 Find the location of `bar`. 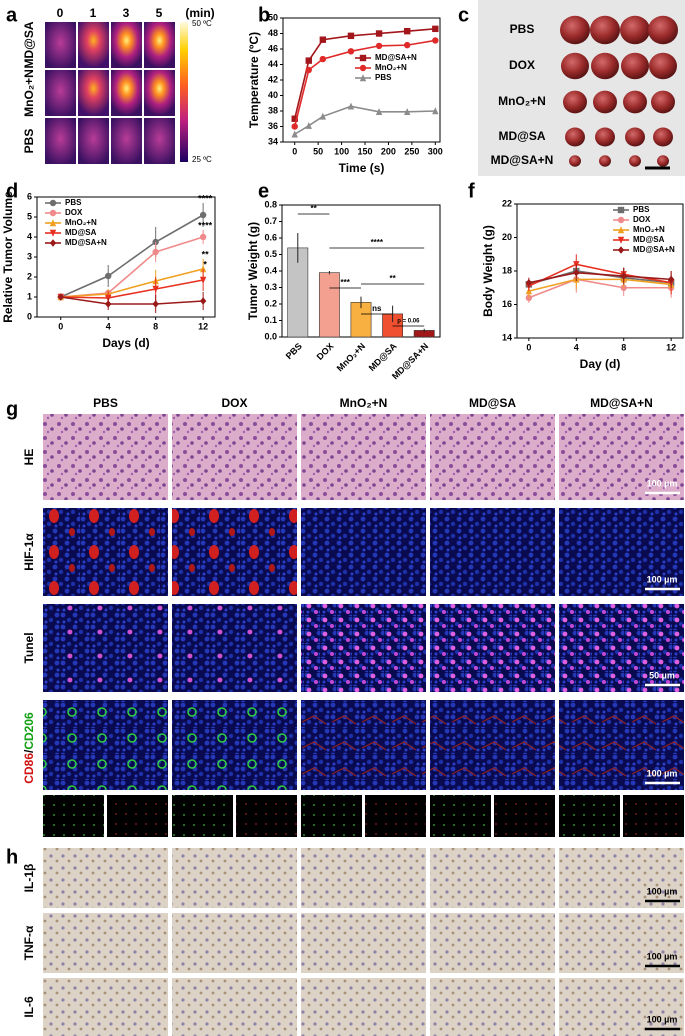

bar is located at coordinates (329, 305).